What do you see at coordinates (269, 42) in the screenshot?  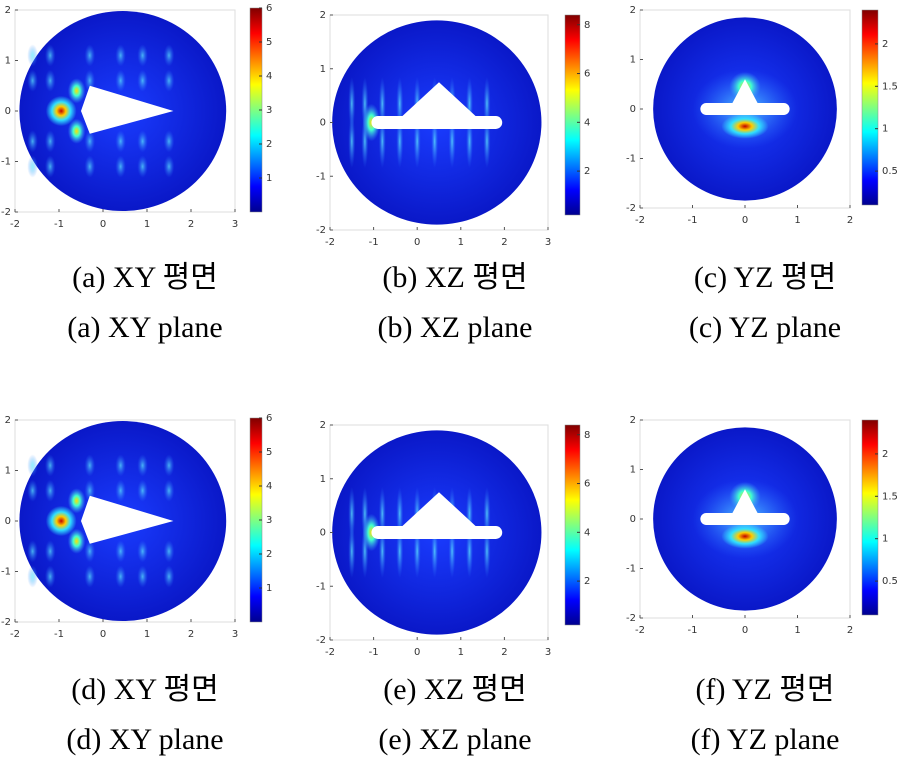 I see `colorbar-tick-label: 5` at bounding box center [269, 42].